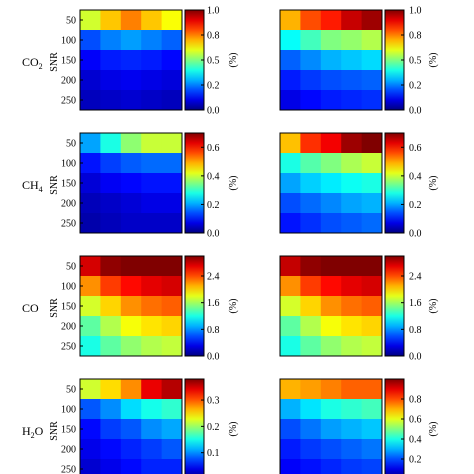 The height and width of the screenshot is (474, 474). What do you see at coordinates (54, 431) in the screenshot?
I see `y-axis-label: SNR` at bounding box center [54, 431].